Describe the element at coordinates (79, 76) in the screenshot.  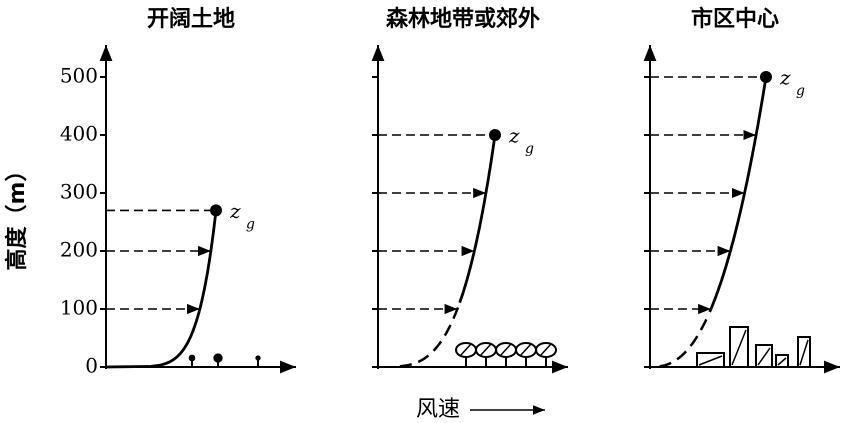
I see `y-tick-label: 500` at that location.